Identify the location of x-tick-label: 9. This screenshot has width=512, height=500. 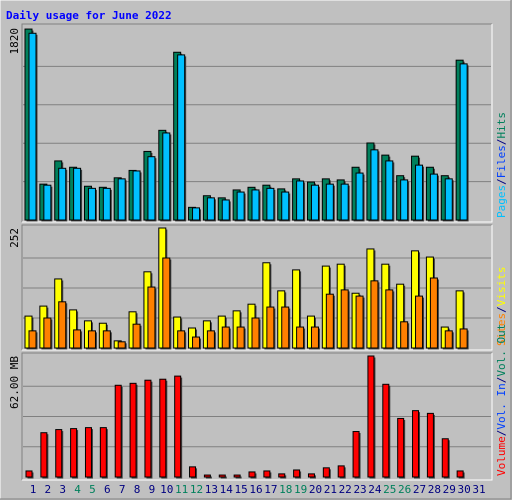
(152, 489).